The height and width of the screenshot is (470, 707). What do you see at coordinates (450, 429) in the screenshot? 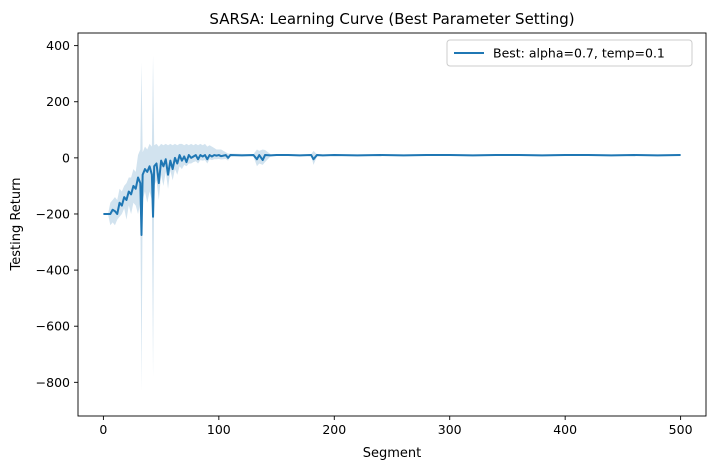
I see `x-tick-label: 300` at bounding box center [450, 429].